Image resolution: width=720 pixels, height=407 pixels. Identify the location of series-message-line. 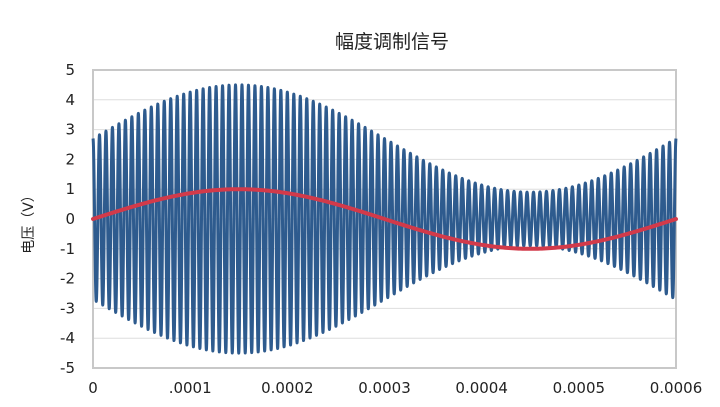
(384, 219).